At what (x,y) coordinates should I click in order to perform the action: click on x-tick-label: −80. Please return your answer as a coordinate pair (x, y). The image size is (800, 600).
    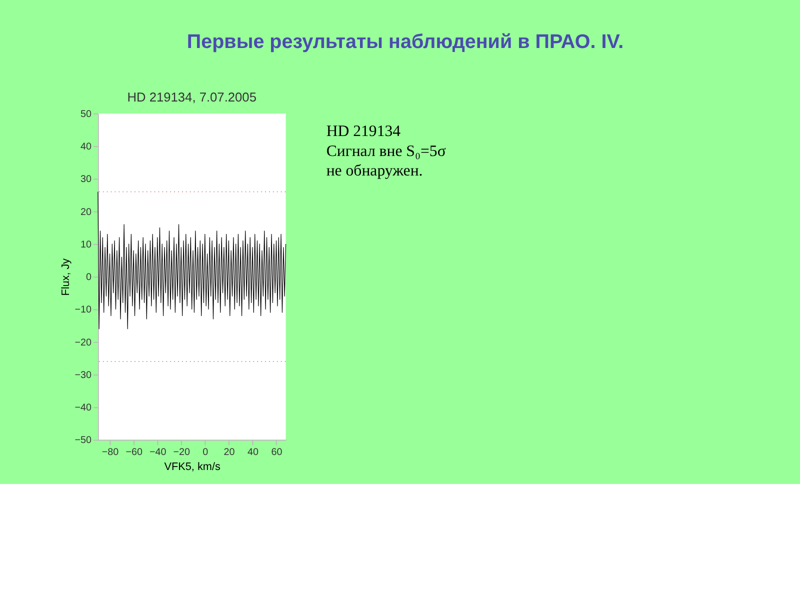
    Looking at the image, I should click on (111, 452).